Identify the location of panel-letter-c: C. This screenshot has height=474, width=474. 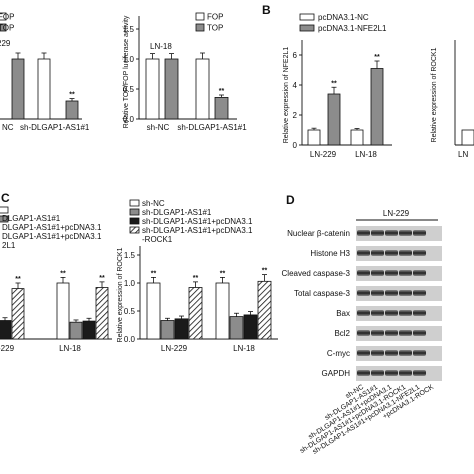
(5, 198).